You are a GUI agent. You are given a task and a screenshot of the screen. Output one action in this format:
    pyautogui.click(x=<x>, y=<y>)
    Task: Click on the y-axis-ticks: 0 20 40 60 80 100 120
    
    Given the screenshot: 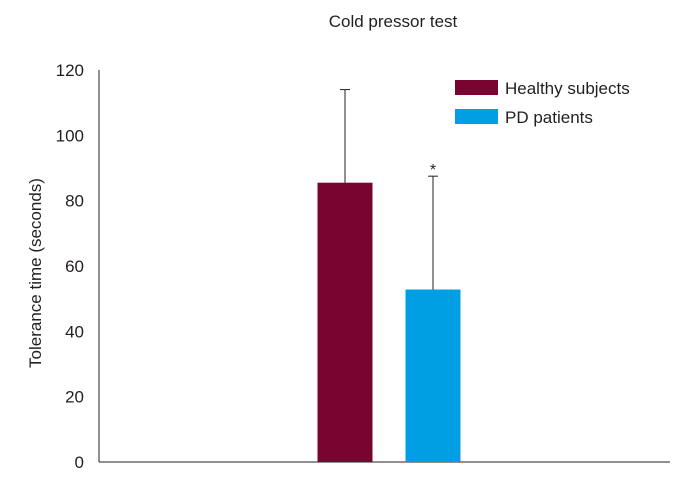 What is the action you would take?
    pyautogui.click(x=70, y=266)
    